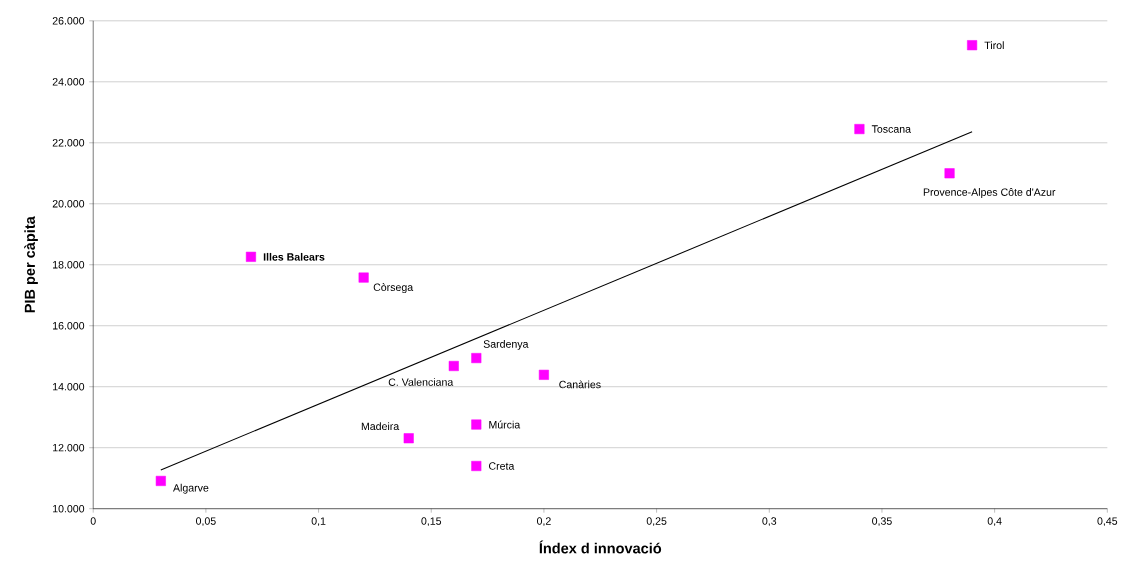  Describe the element at coordinates (294, 256) in the screenshot. I see `annotation: Illes Balears` at that location.